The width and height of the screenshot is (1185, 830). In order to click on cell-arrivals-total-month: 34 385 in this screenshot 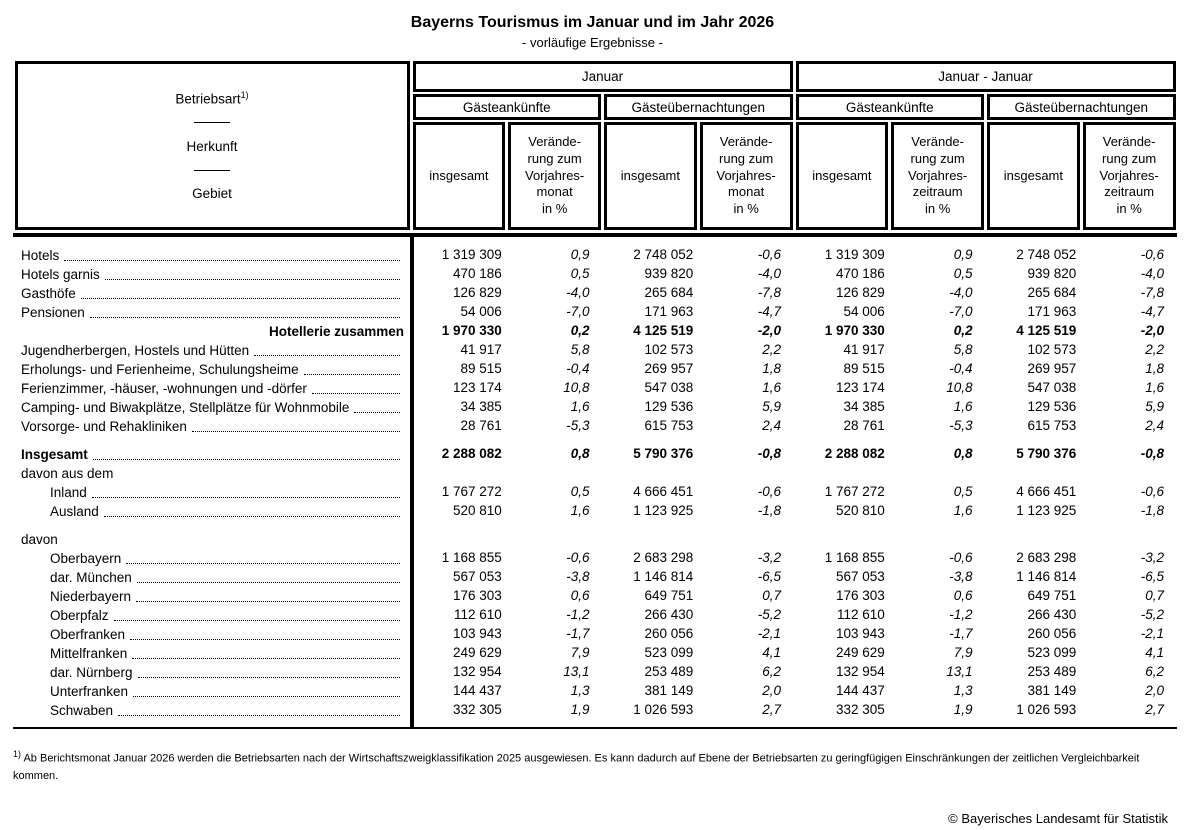, I will do `click(481, 406)`.